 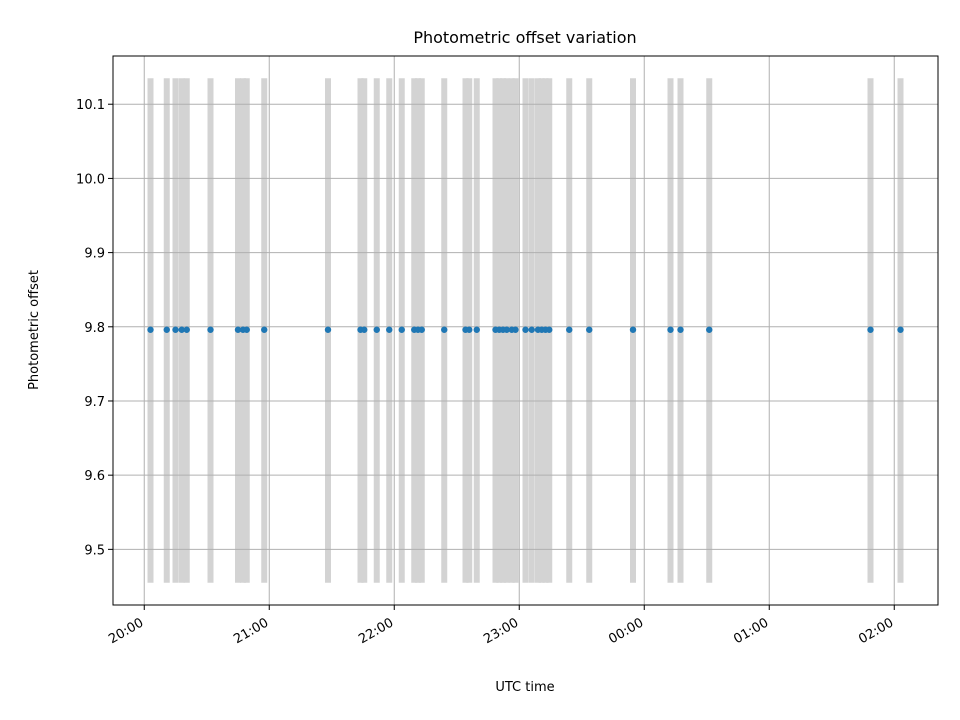 I want to click on data-points, so click(x=525, y=329).